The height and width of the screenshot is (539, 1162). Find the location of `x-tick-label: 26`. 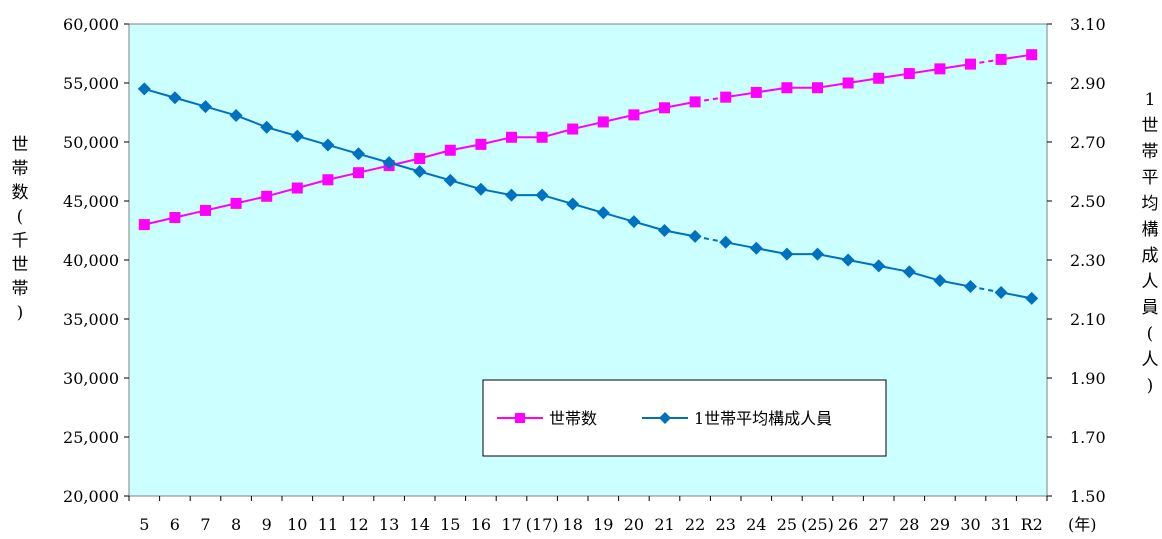

x-tick-label: 26 is located at coordinates (848, 524).